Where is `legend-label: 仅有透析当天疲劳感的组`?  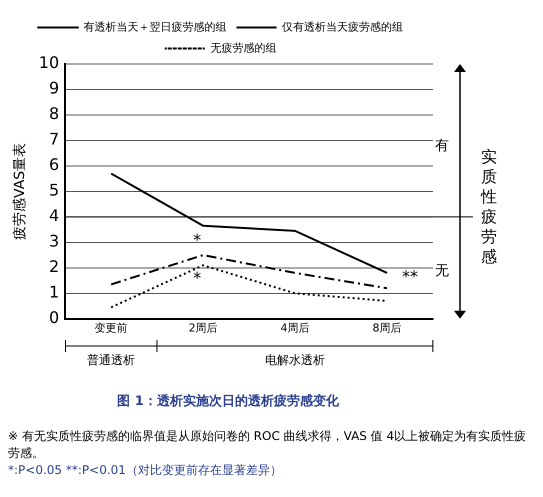 legend-label: 仅有透析当天疲劳感的组 is located at coordinates (342, 27).